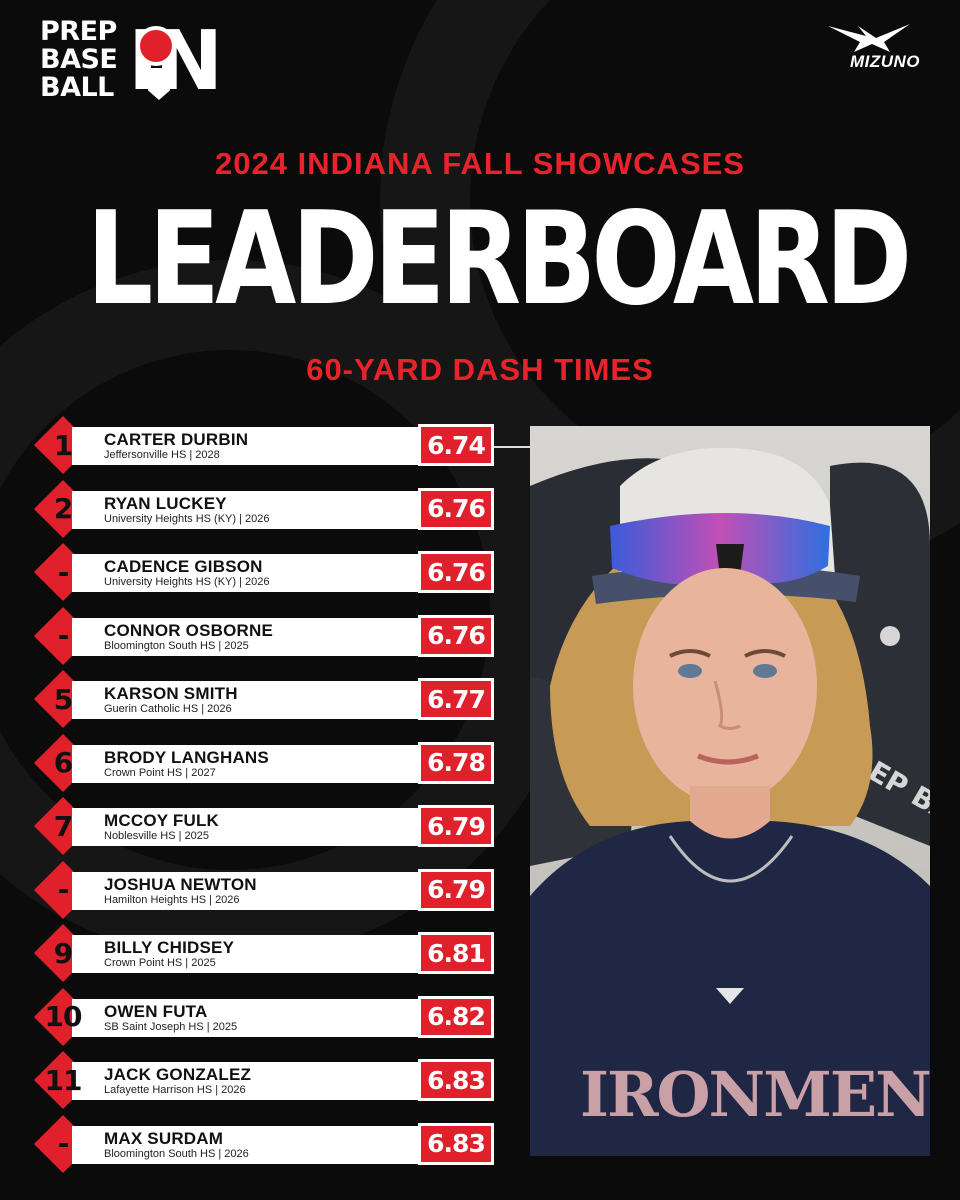  Describe the element at coordinates (480, 163) in the screenshot. I see `event-title: 2024 INDIANA FALL SHOWCASES` at that location.